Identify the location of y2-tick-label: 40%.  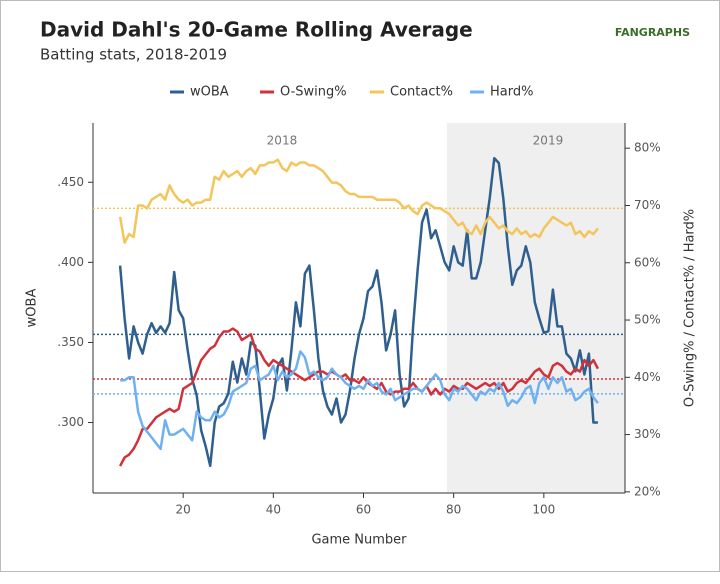
(647, 377).